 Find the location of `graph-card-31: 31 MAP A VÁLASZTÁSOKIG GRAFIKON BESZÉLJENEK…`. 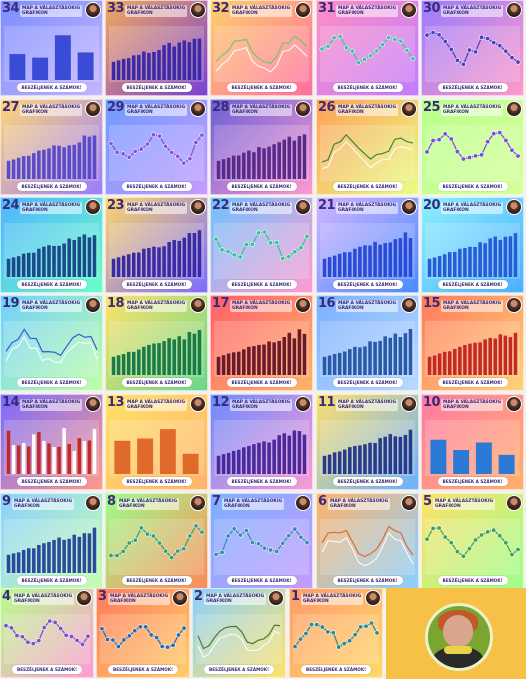

graph-card-31: 31 MAP A VÁLASZTÁSOKIG GRAFIKON BESZÉLJENEK… is located at coordinates (367, 48).